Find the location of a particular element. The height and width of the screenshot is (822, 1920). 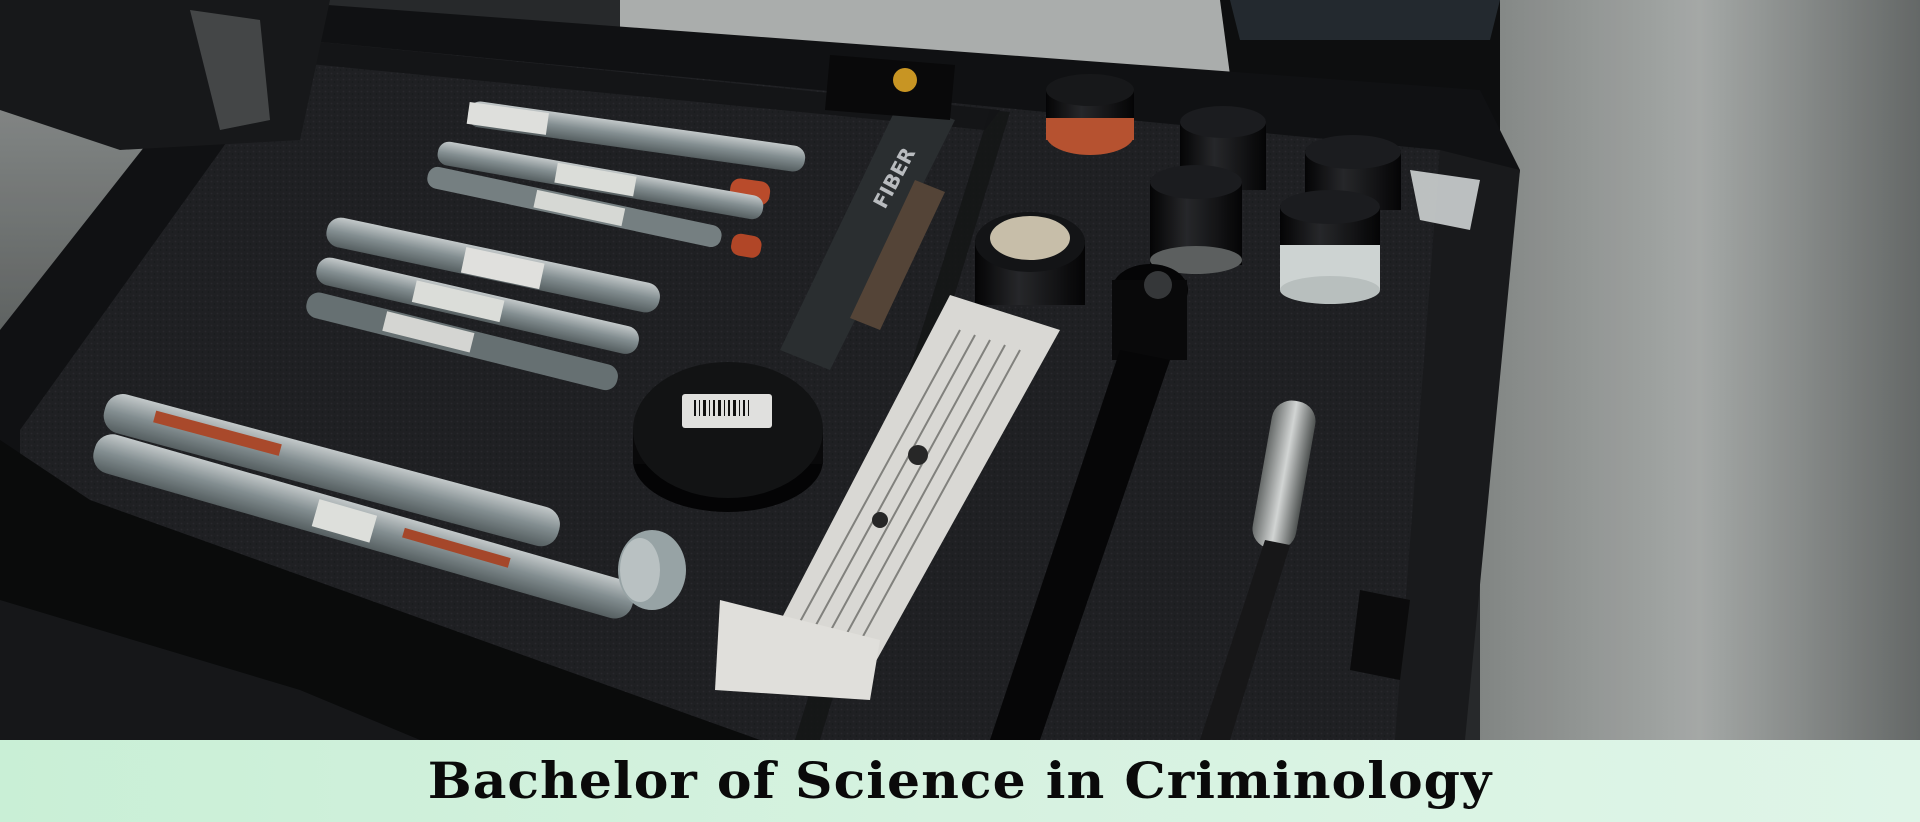

metal-magnifier is located at coordinates (1258, 570).